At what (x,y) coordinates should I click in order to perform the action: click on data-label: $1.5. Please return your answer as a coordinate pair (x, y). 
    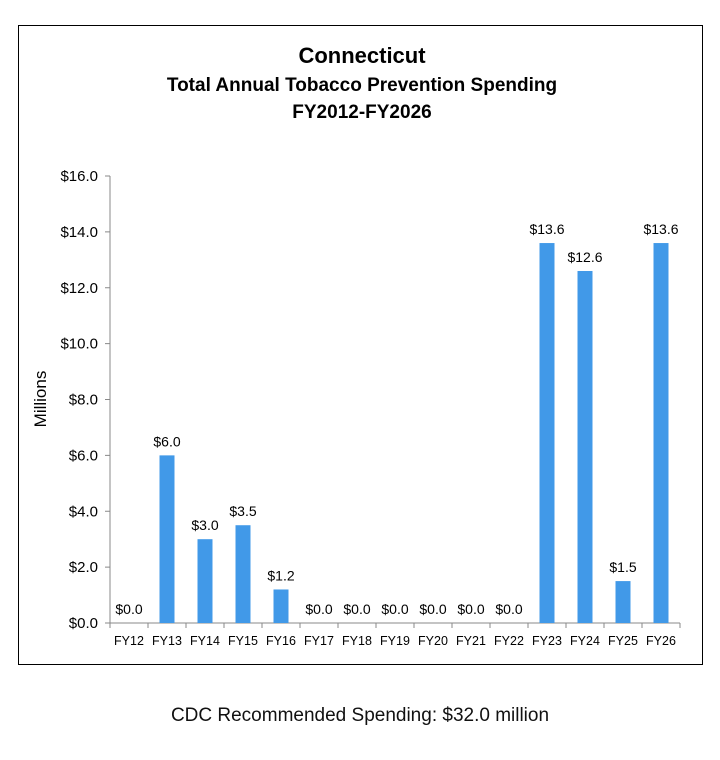
    Looking at the image, I should click on (622, 567).